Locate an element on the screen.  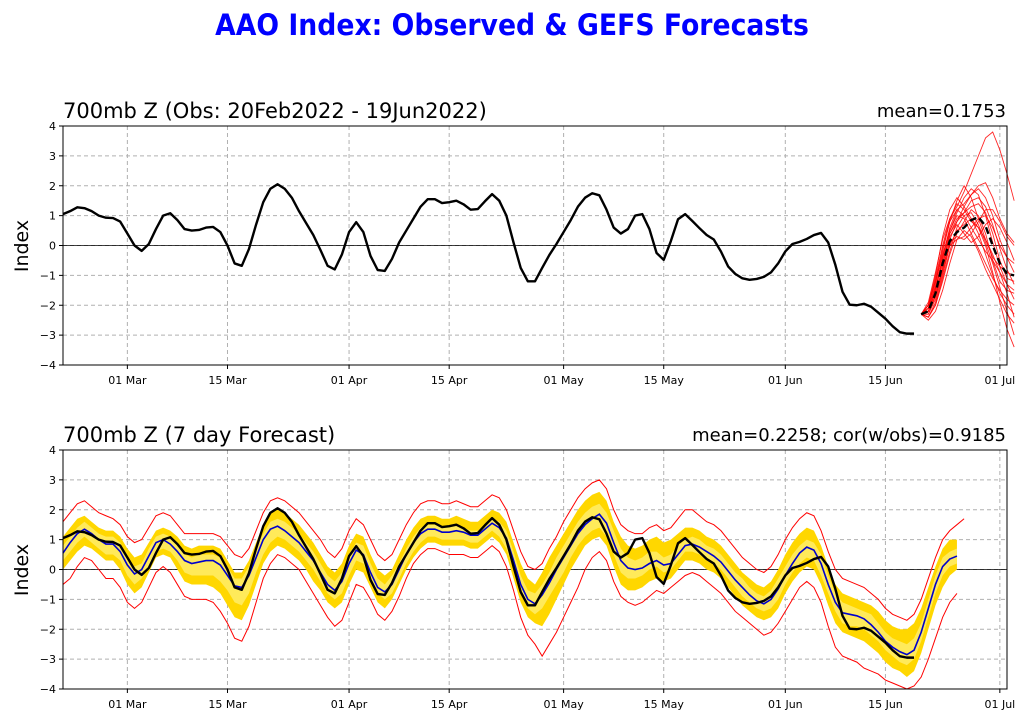
forecast-panel-ylabel: Index is located at coordinates (22, 570).